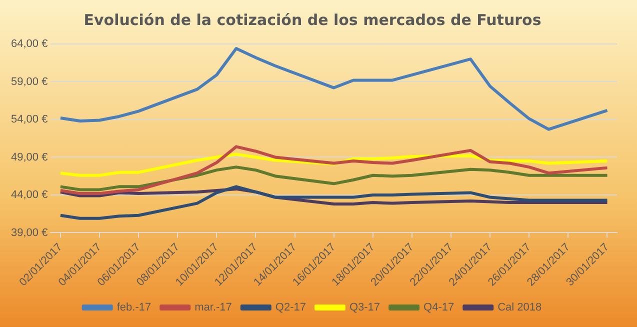  Describe the element at coordinates (29, 44) in the screenshot. I see `y-tick-label: 64,00 €` at that location.